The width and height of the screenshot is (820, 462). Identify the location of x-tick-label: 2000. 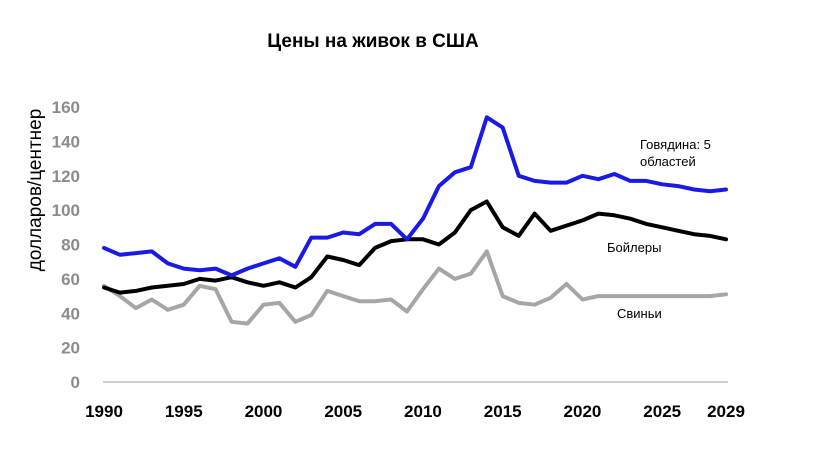
(264, 411).